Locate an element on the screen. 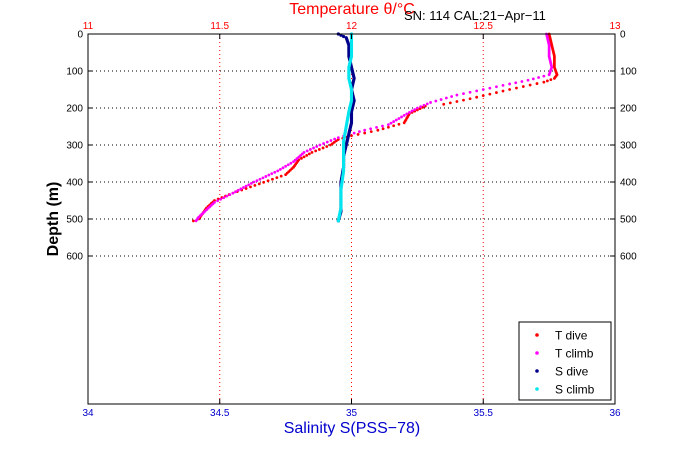 This screenshot has width=681, height=454. bottom-tick-label: 35 is located at coordinates (352, 413).